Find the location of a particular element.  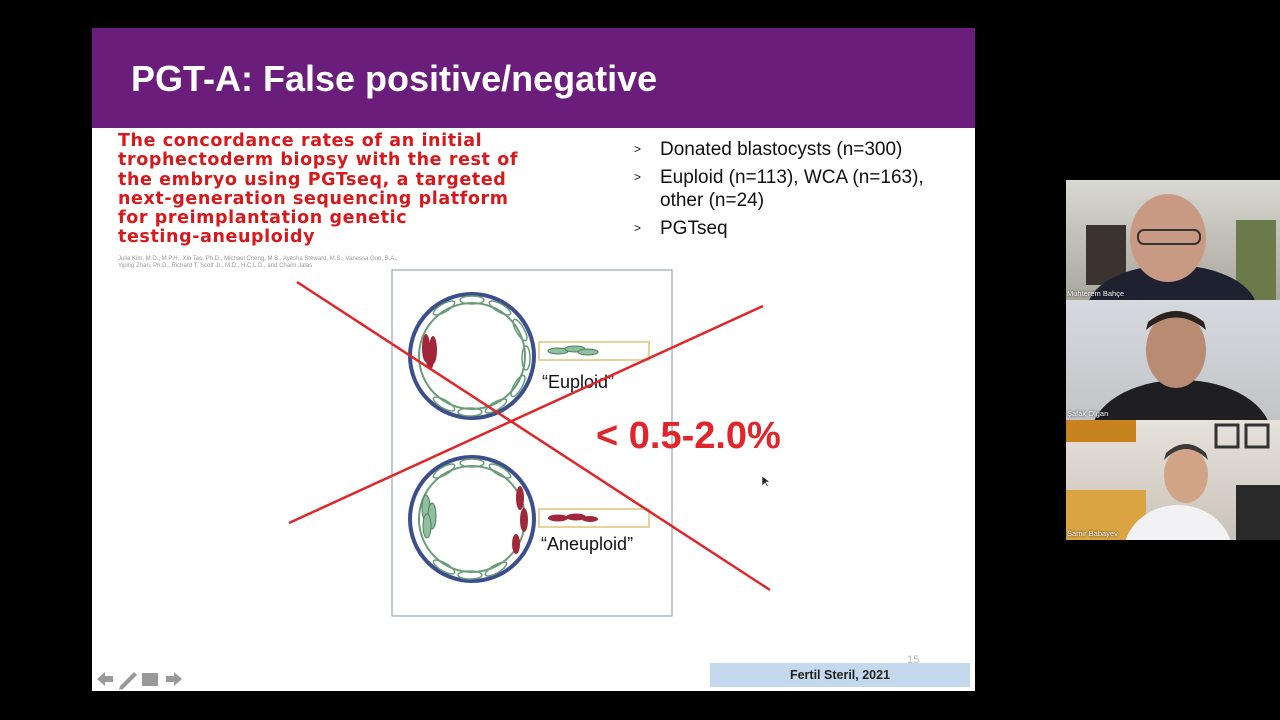

slide-header: PGT-A: False positive/negative is located at coordinates (533, 78).